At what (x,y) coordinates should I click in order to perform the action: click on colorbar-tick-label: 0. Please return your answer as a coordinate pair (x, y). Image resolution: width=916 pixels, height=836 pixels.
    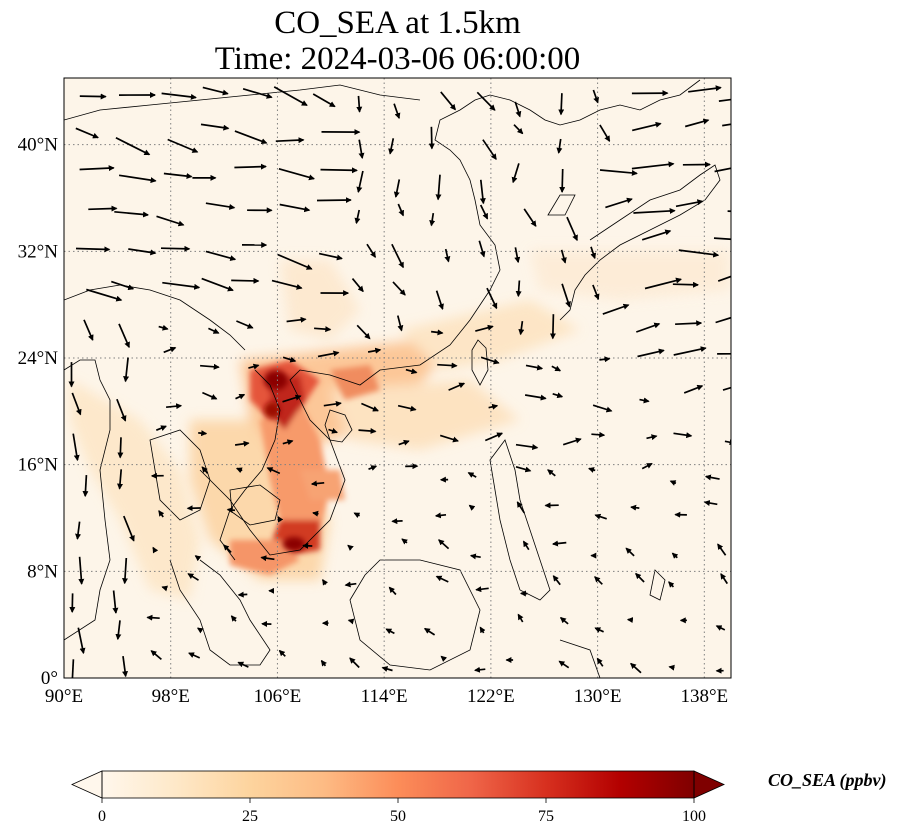
    Looking at the image, I should click on (102, 816).